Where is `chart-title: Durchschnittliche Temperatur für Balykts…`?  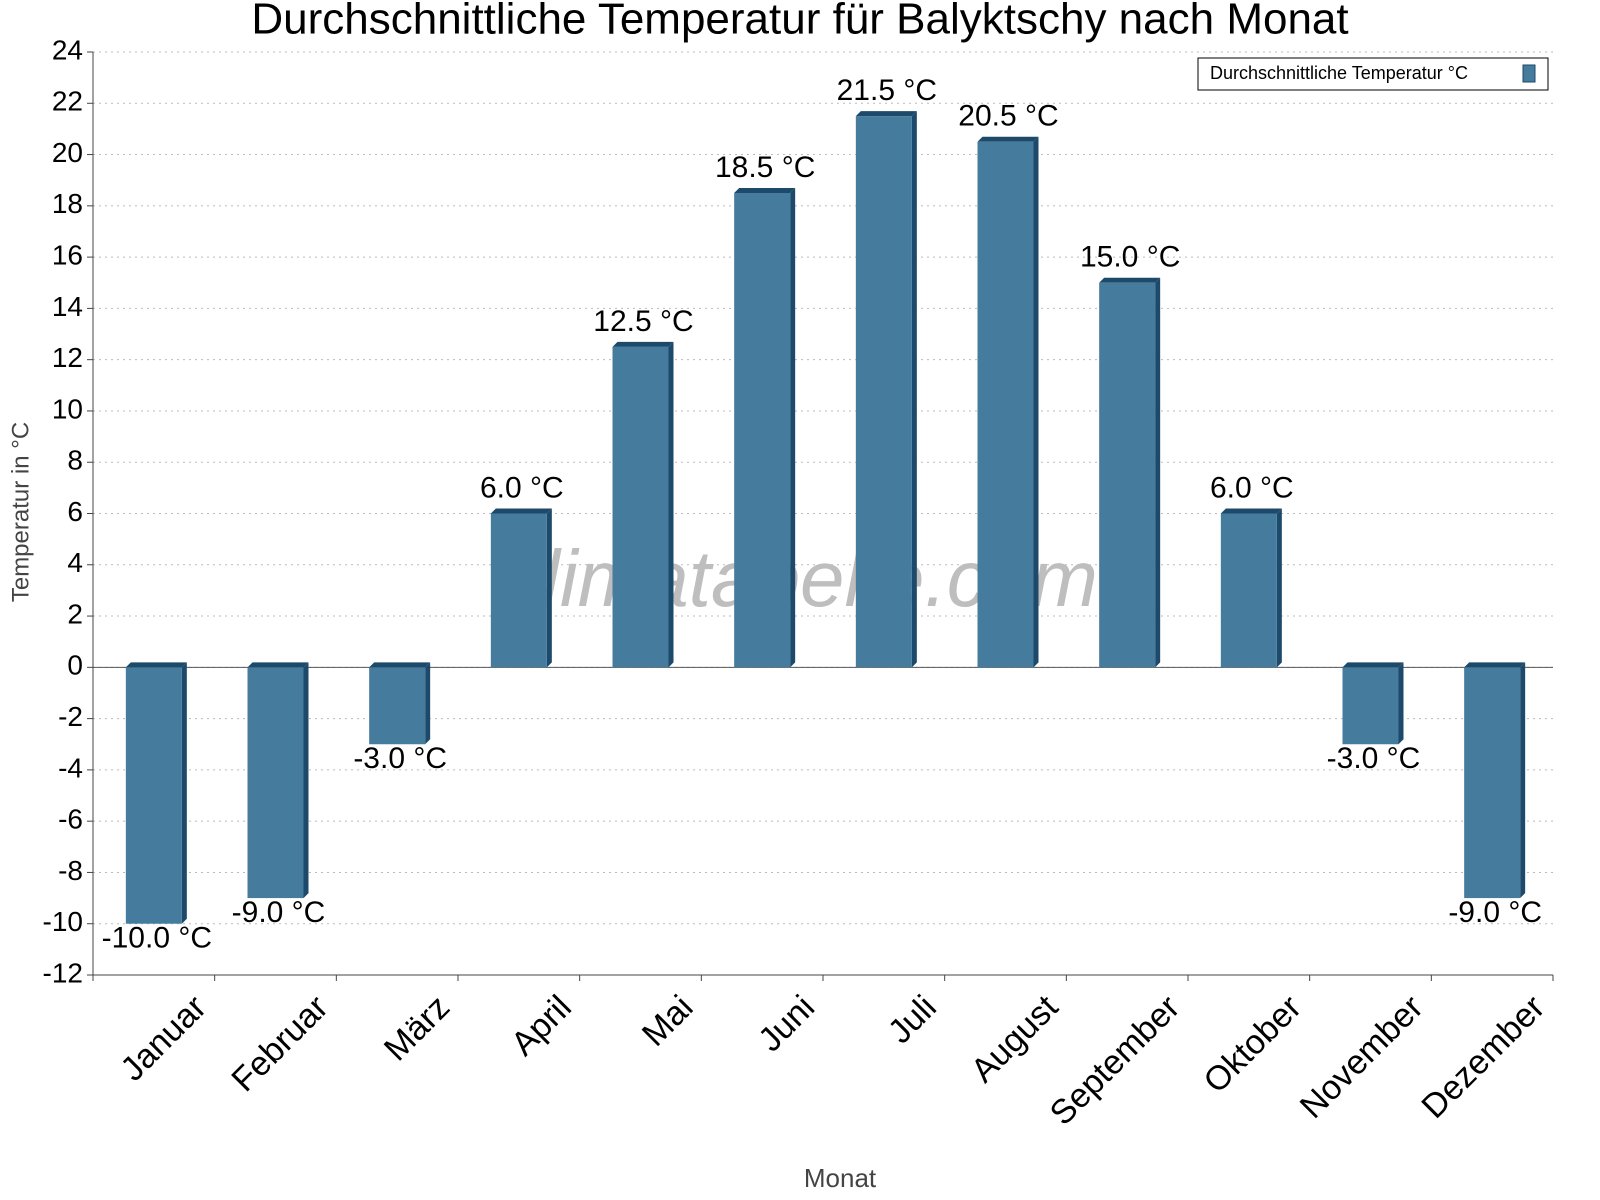
chart-title: Durchschnittliche Temperatur für Balykts… is located at coordinates (799, 22).